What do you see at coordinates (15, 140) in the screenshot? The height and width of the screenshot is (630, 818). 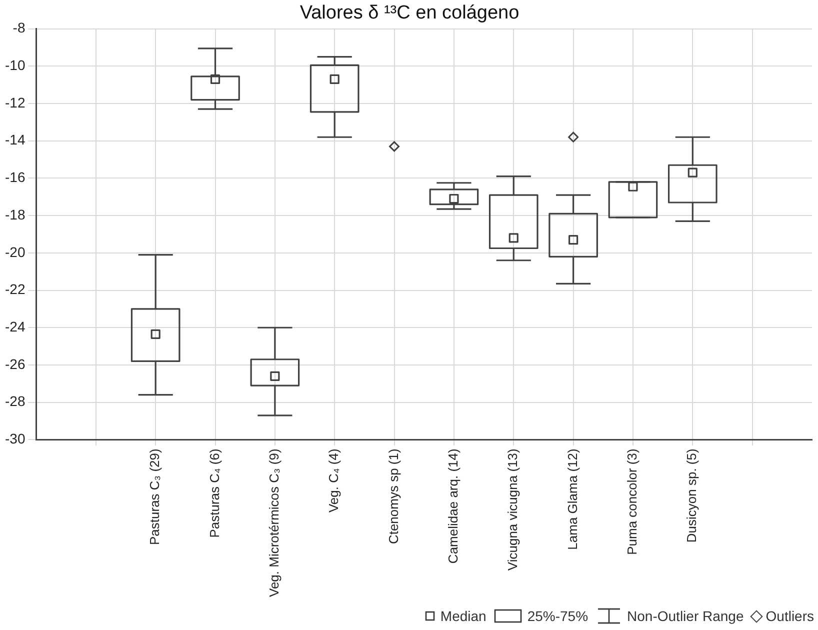 I see `y-tick-label: -14` at bounding box center [15, 140].